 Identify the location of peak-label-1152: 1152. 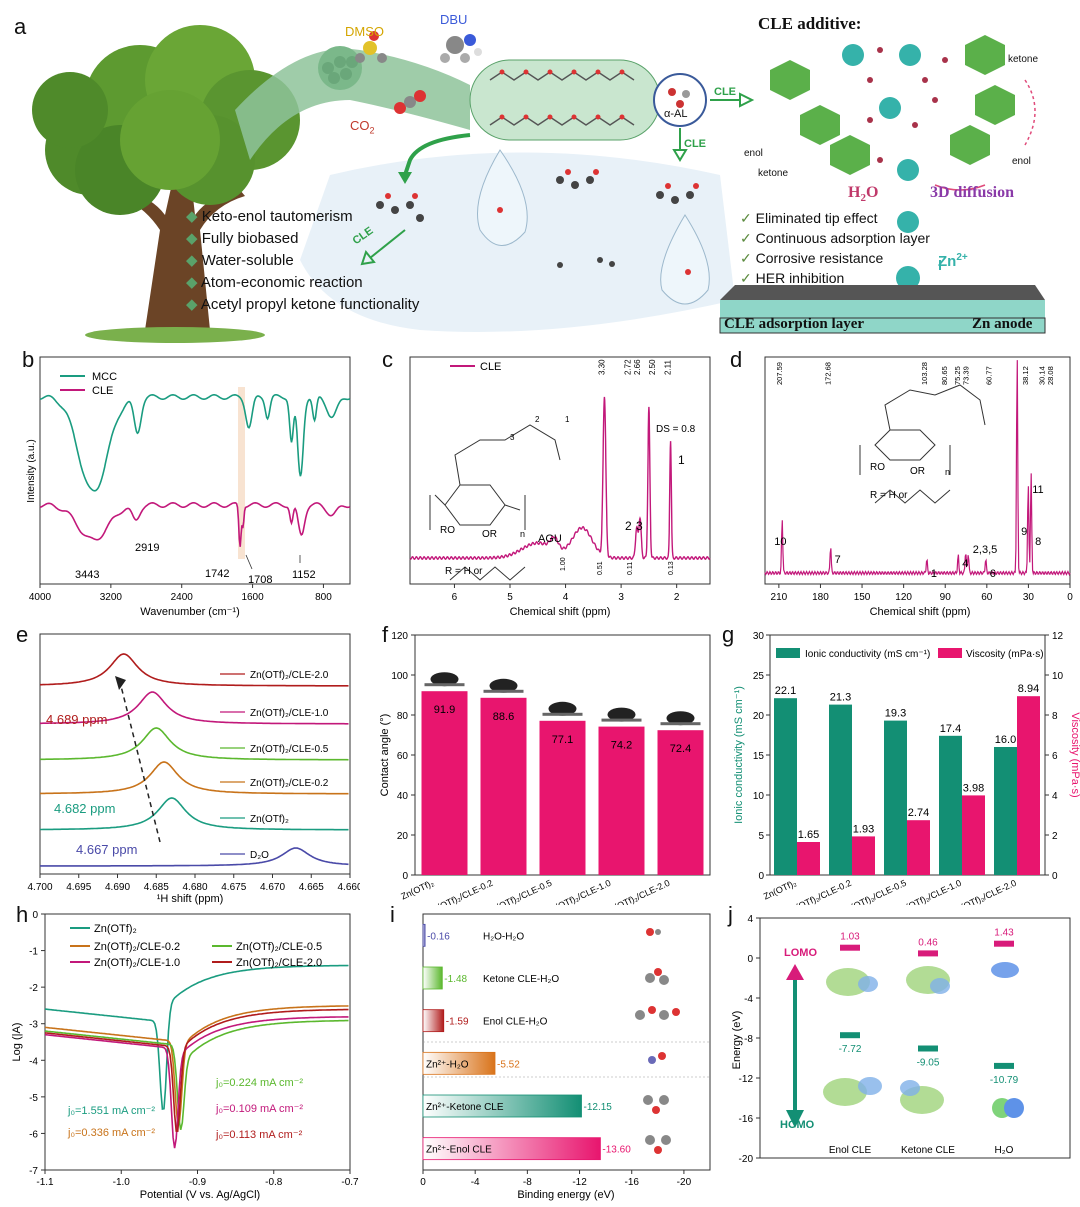
(304, 575).